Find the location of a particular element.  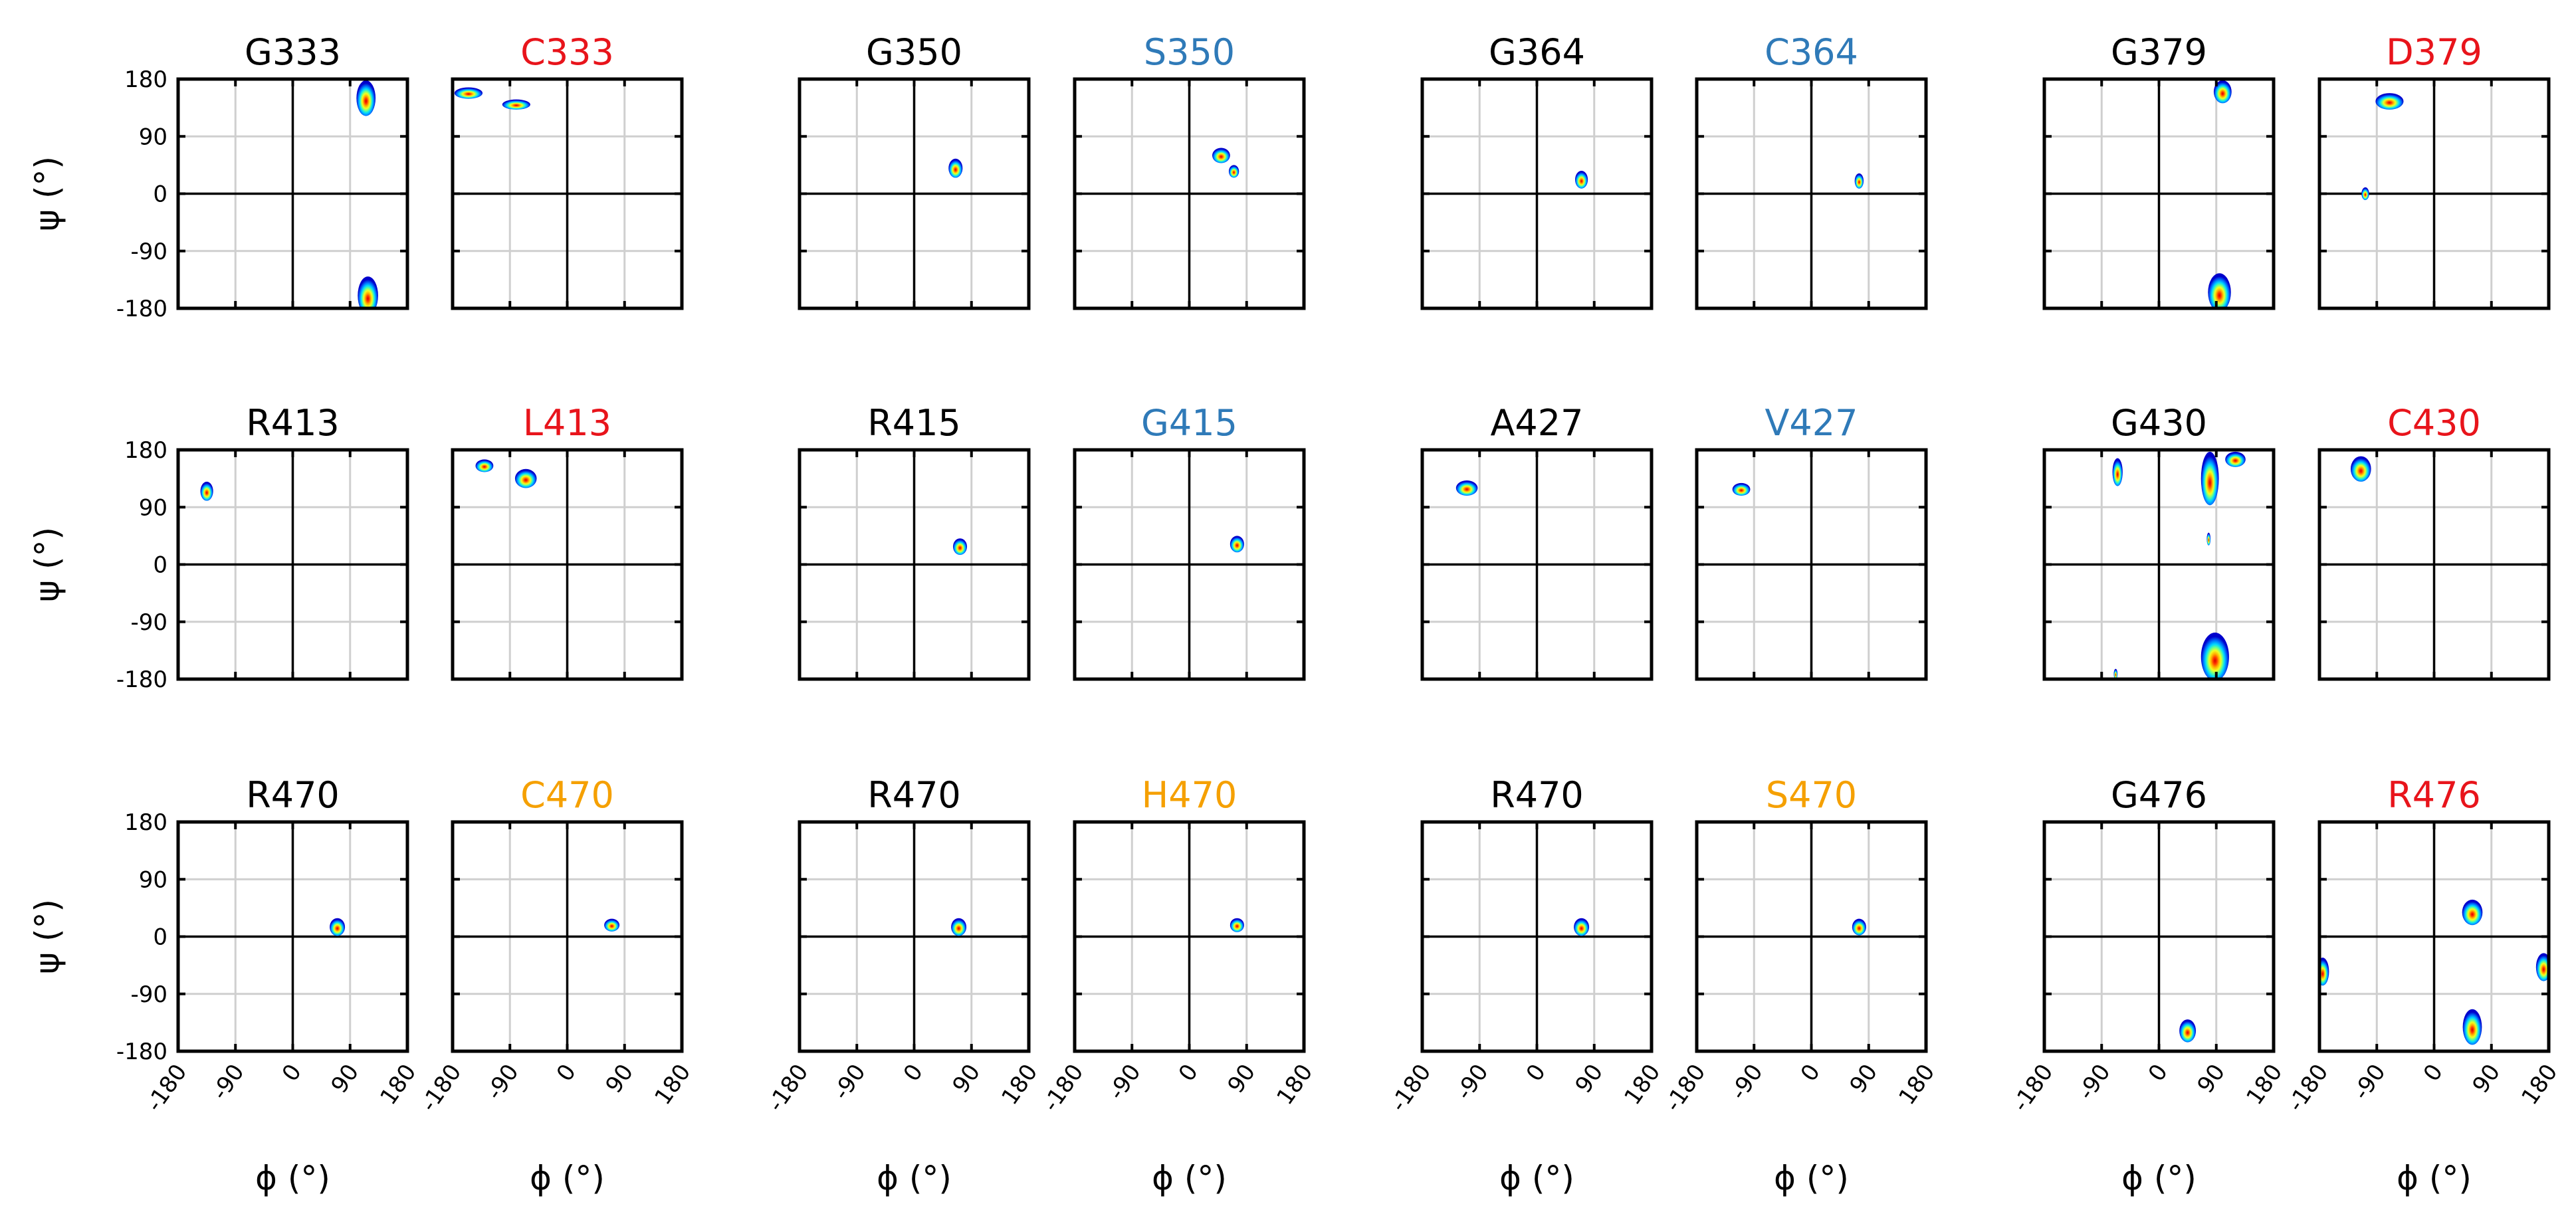

panel-title: L413 is located at coordinates (567, 423).